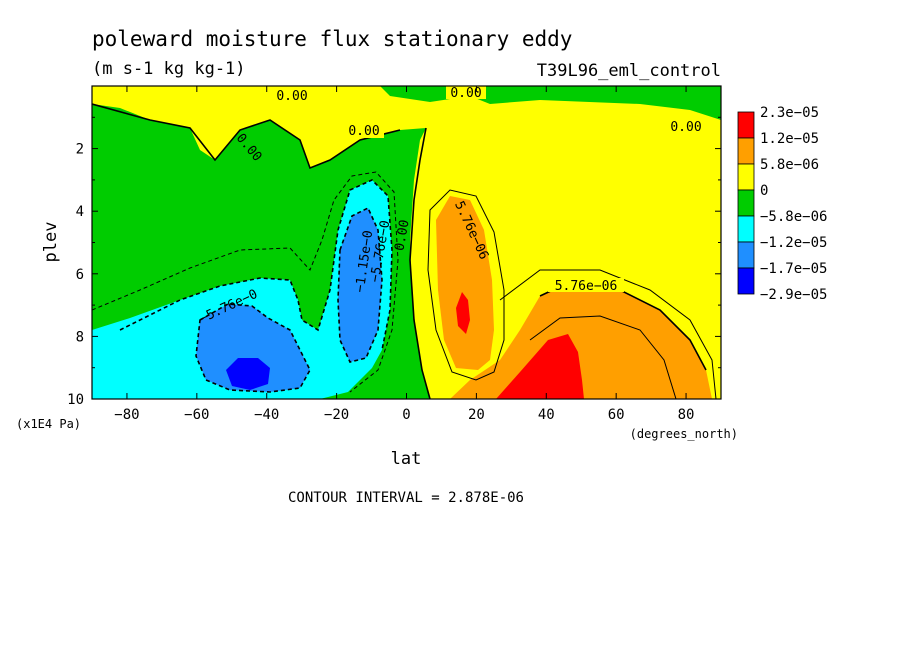  I want to click on colorbar-label: −2.9e−05, so click(793, 295).